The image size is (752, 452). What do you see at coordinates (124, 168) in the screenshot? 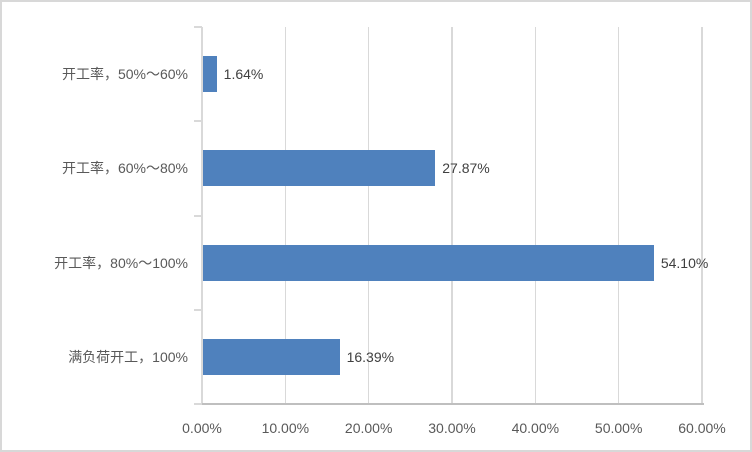
I see `category-label: 开工率，60%～80%` at bounding box center [124, 168].